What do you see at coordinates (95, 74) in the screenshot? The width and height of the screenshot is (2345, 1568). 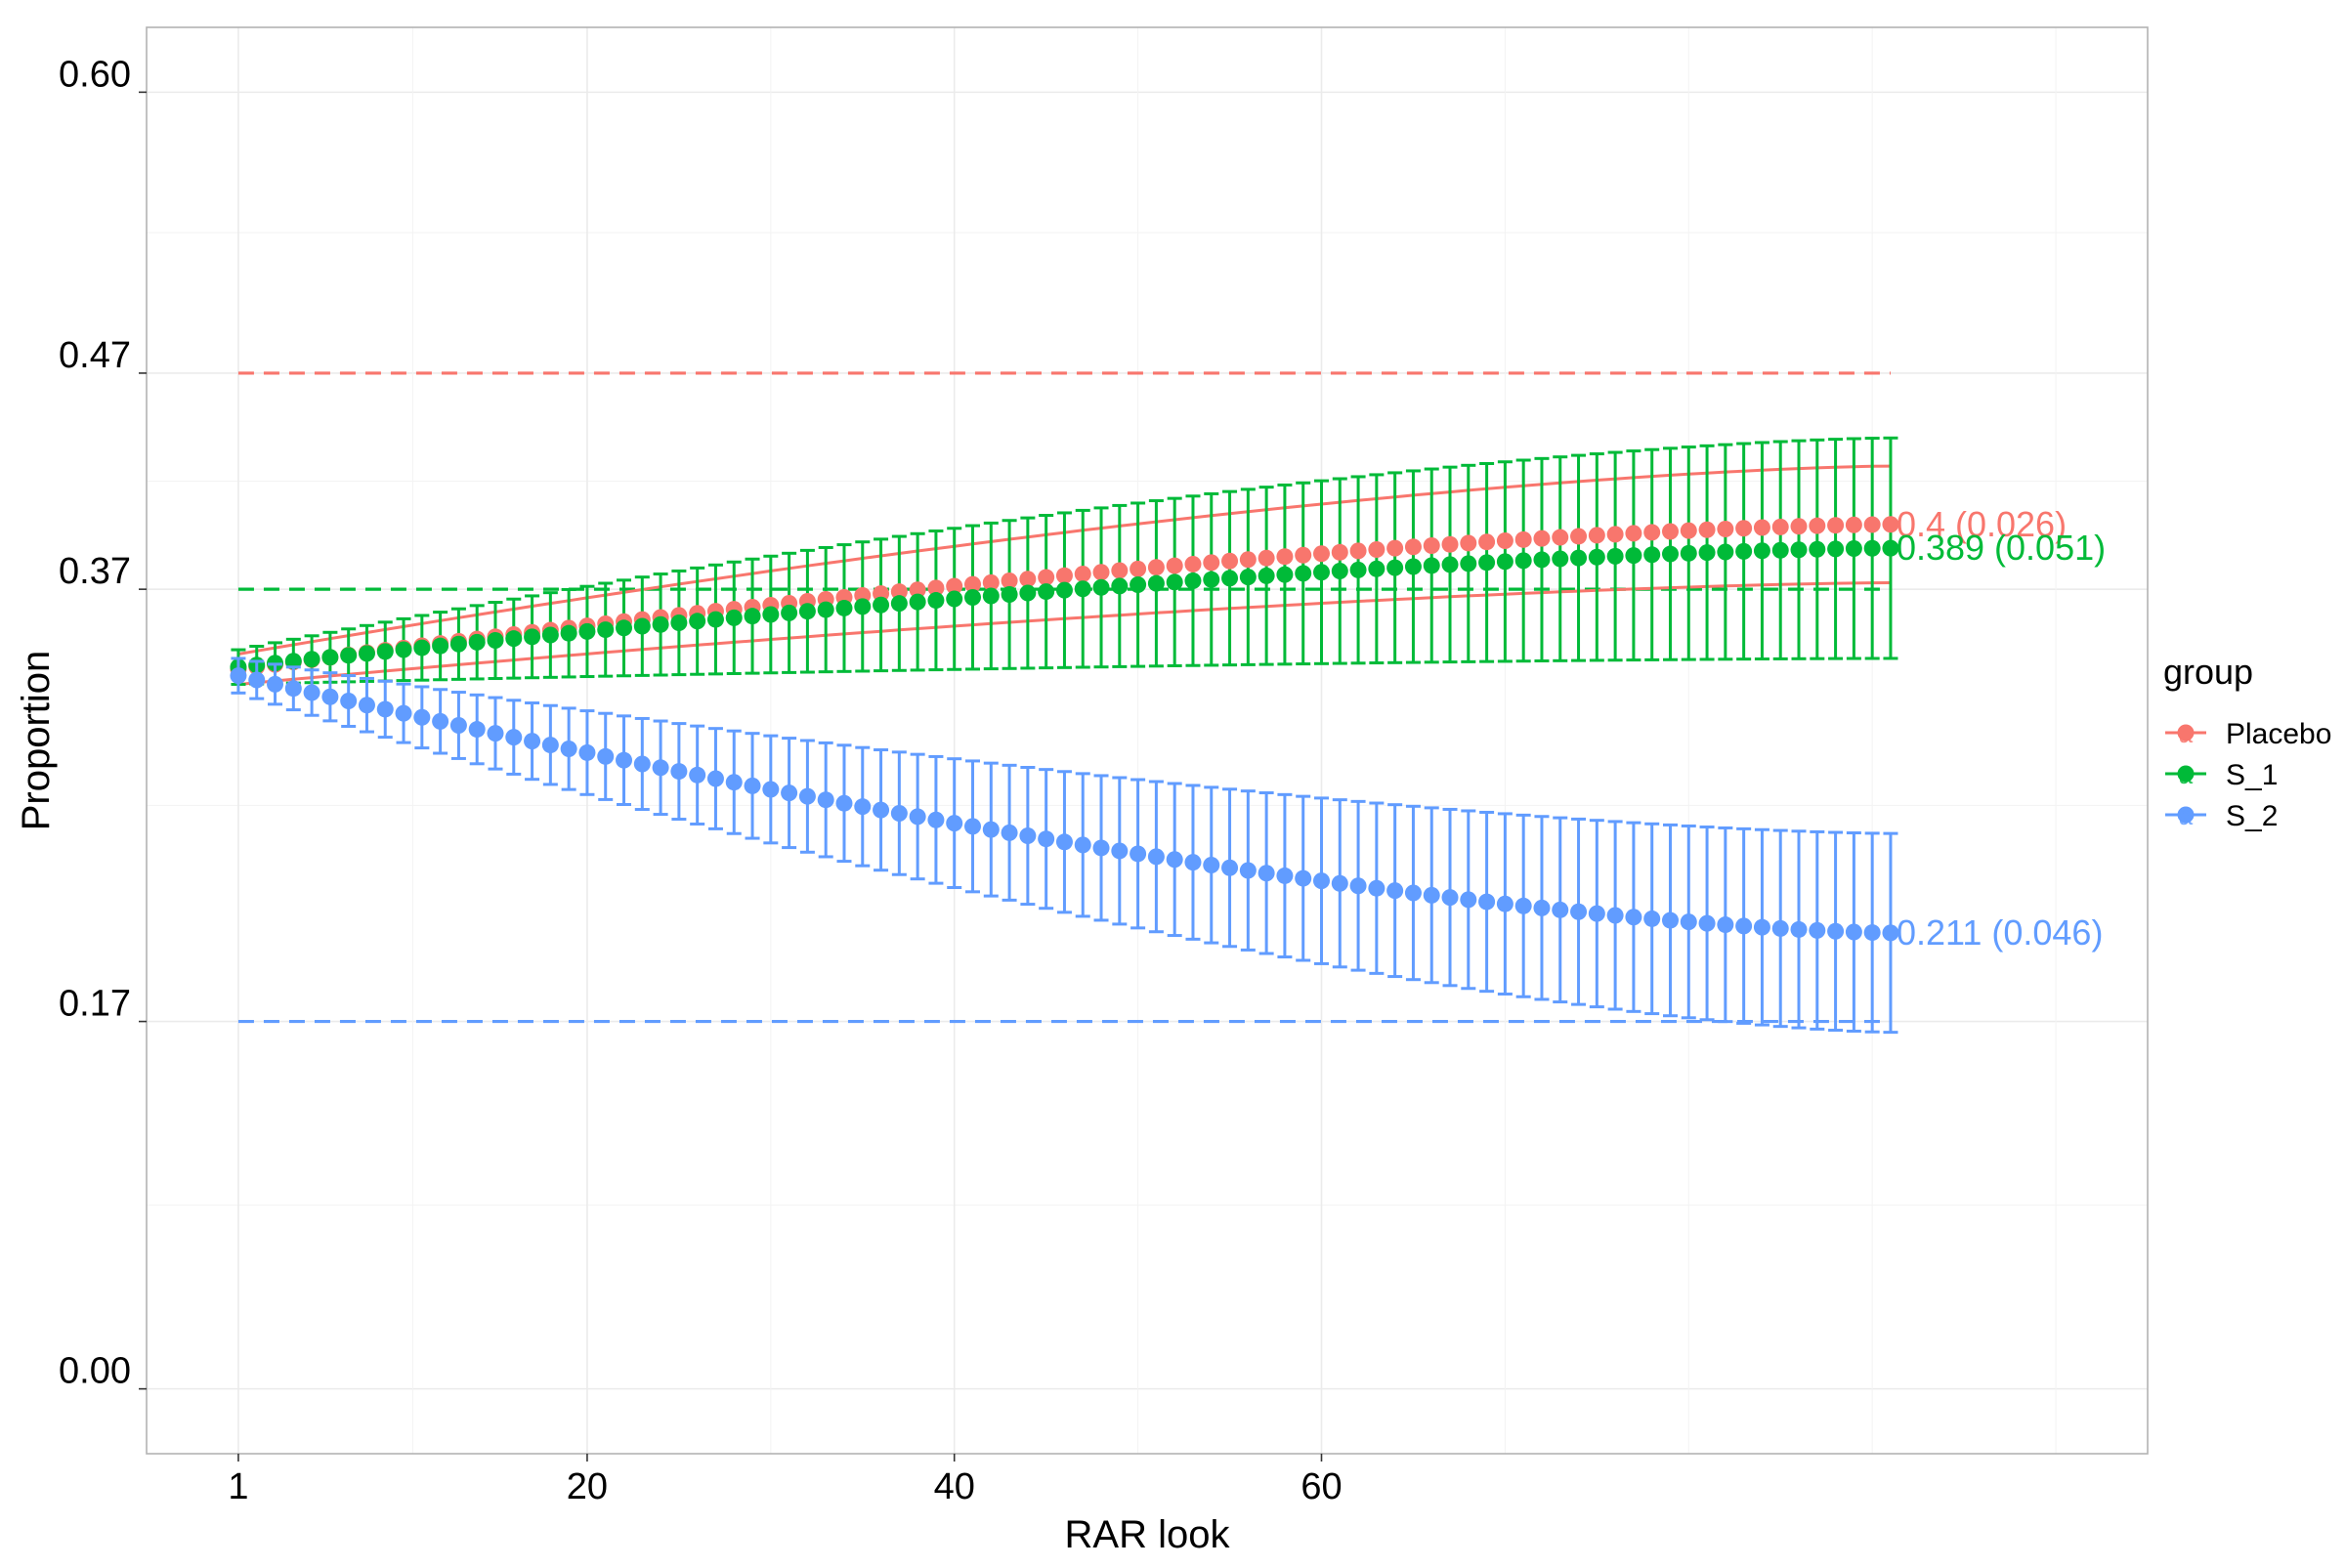 I see `y-tick-label: 0.60` at bounding box center [95, 74].